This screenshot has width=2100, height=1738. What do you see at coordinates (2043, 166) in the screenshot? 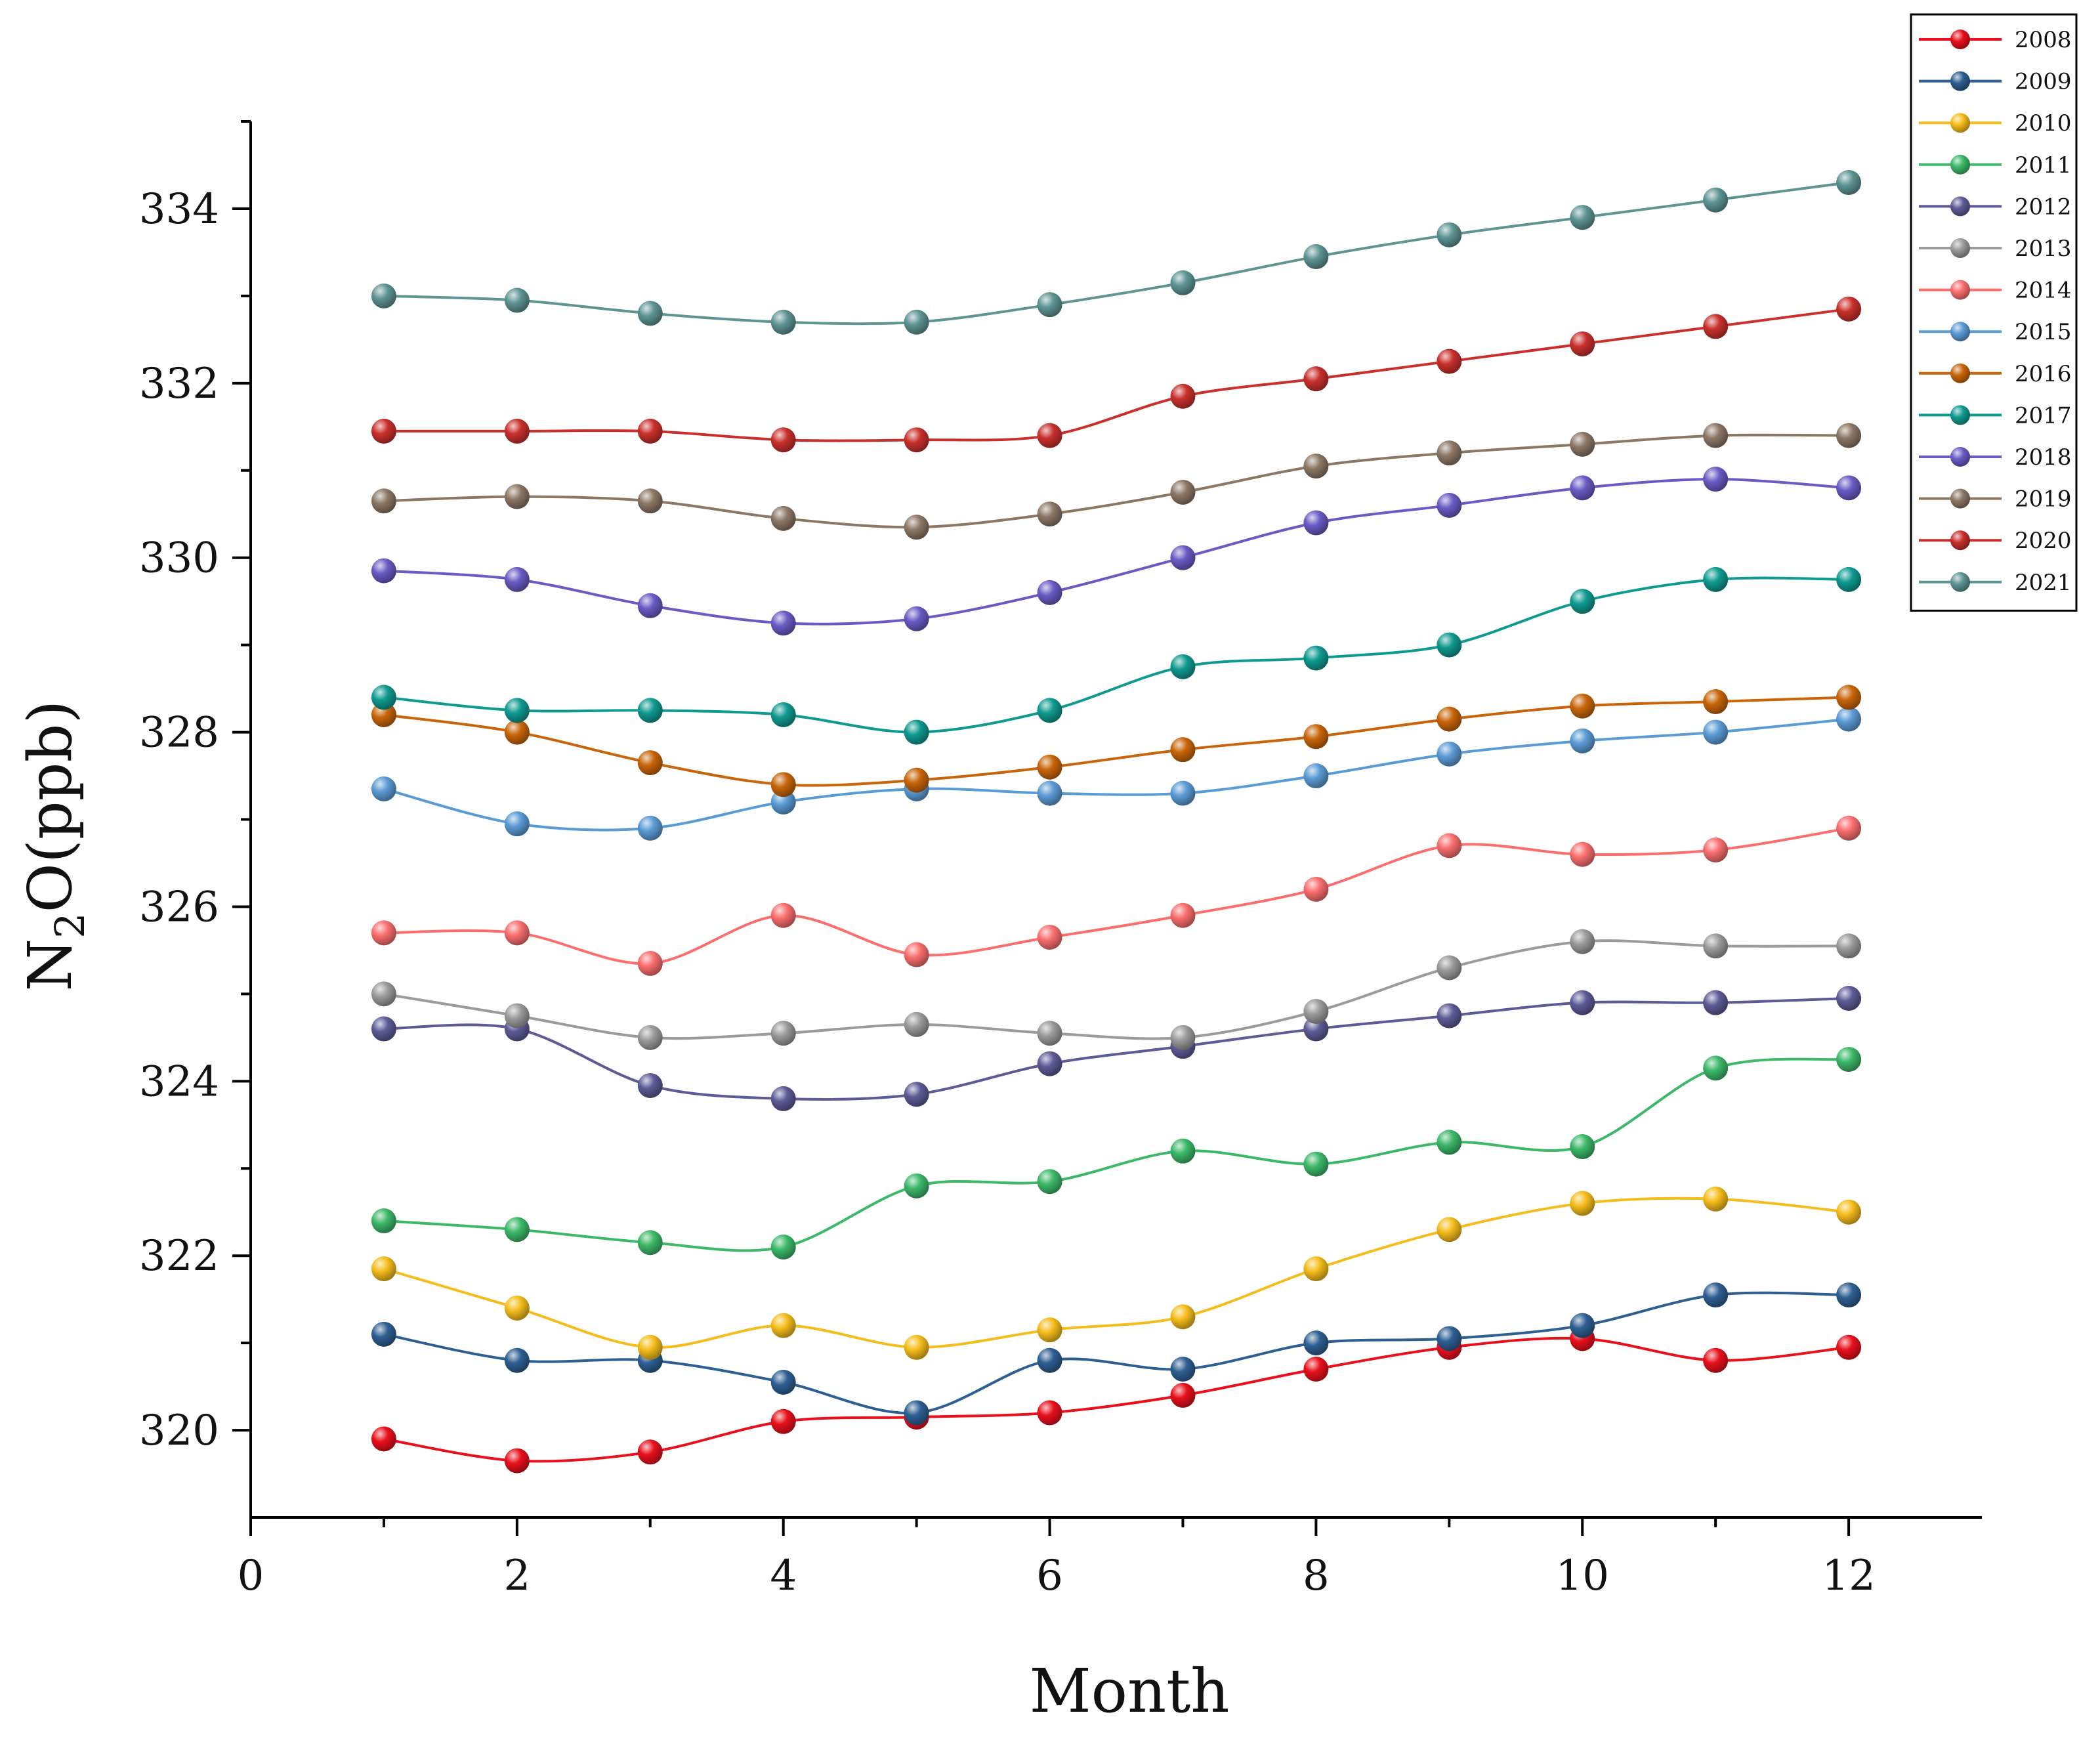
I see `legend-label: 2011` at bounding box center [2043, 166].